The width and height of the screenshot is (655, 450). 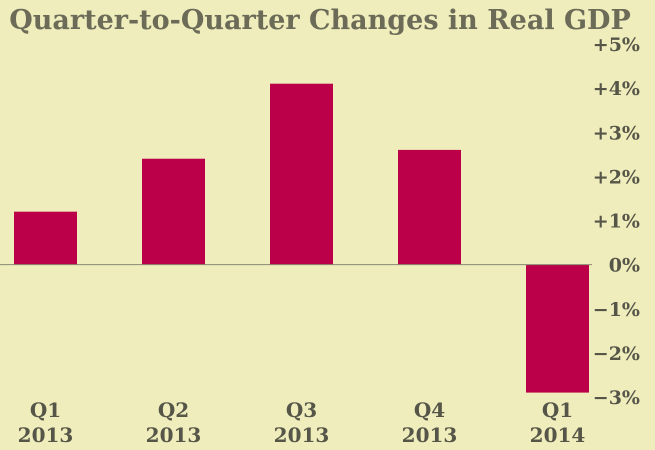 I want to click on category-quarter-label: Q2, so click(x=173, y=410).